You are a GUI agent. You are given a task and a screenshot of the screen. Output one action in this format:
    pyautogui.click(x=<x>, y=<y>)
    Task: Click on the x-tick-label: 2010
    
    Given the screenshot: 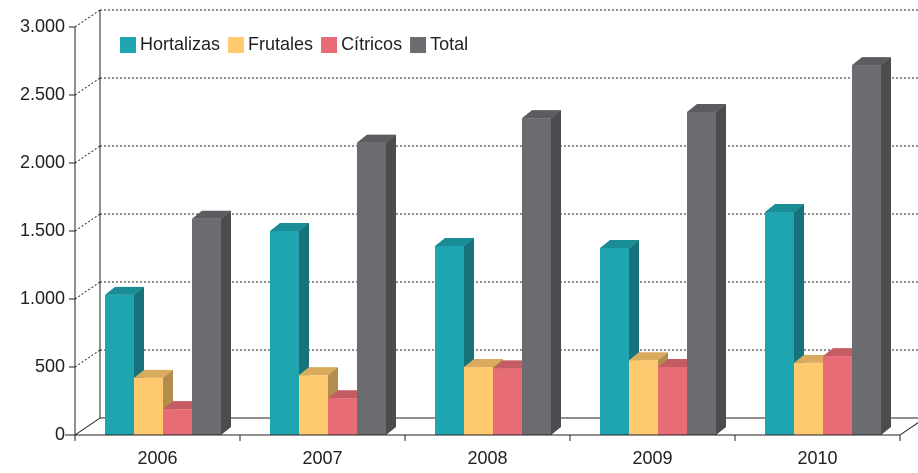 What is the action you would take?
    pyautogui.click(x=817, y=458)
    